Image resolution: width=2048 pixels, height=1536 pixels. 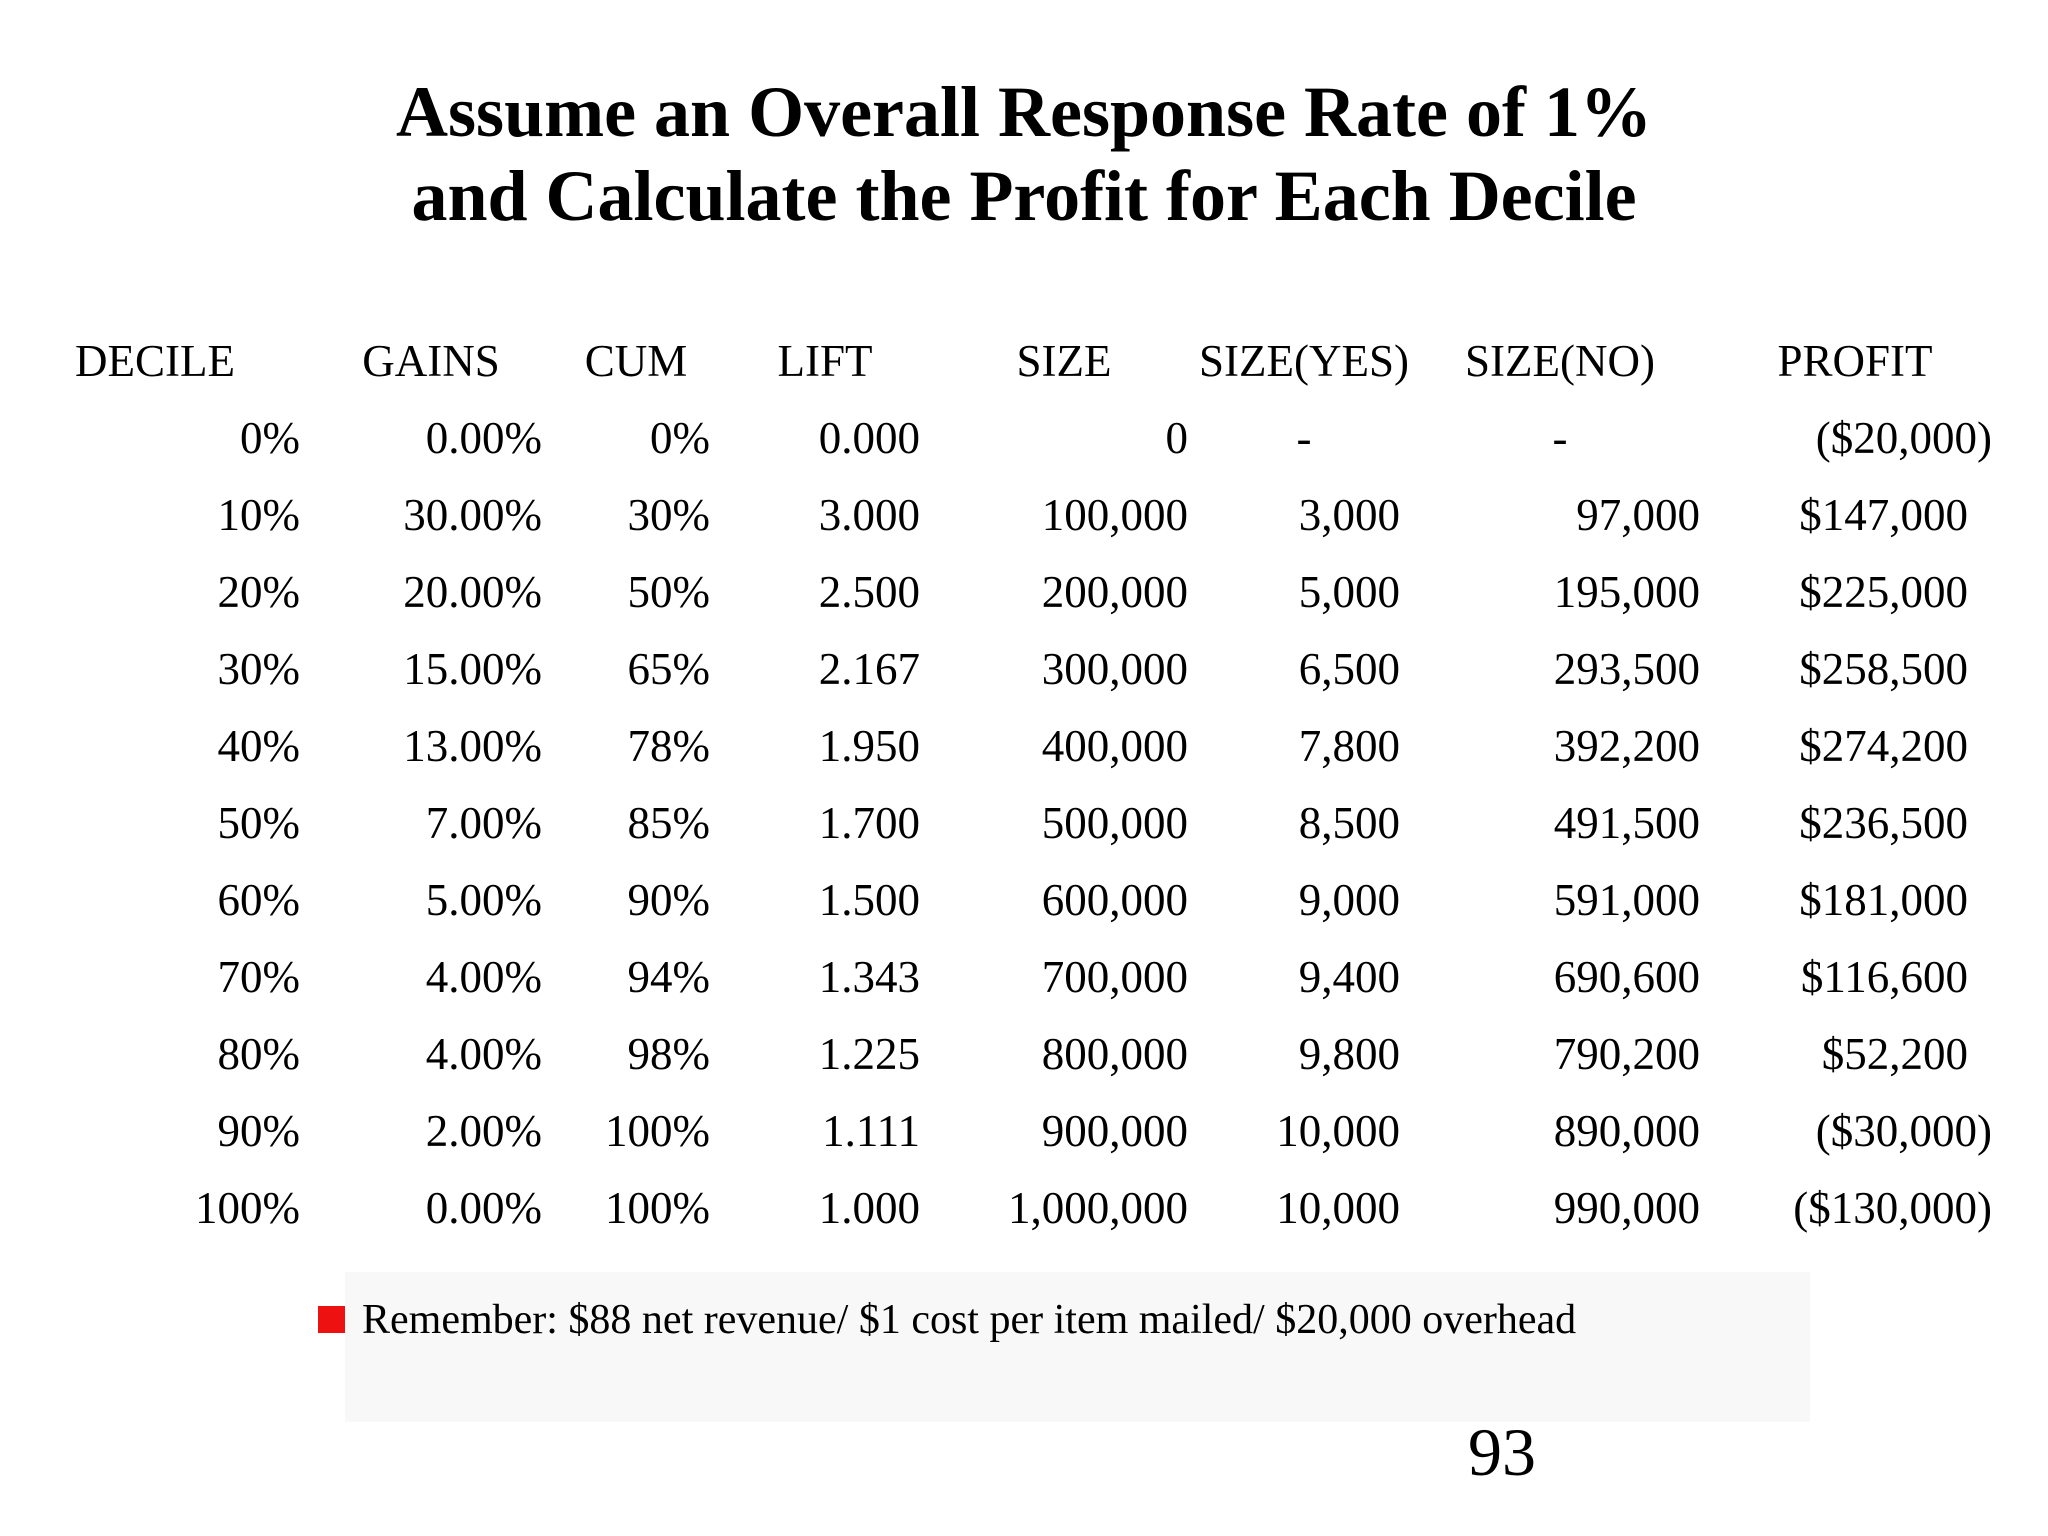 I want to click on table-cell: 13.00%, so click(x=472, y=745).